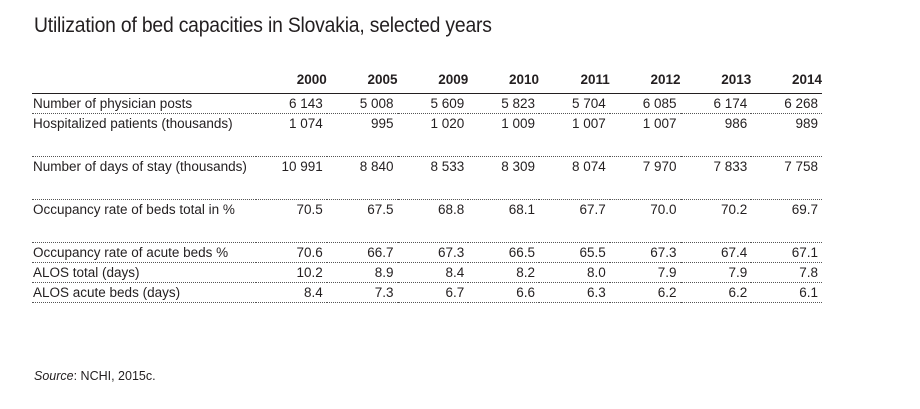 Image resolution: width=920 pixels, height=409 pixels. I want to click on table-cell: 5 008, so click(362, 103).